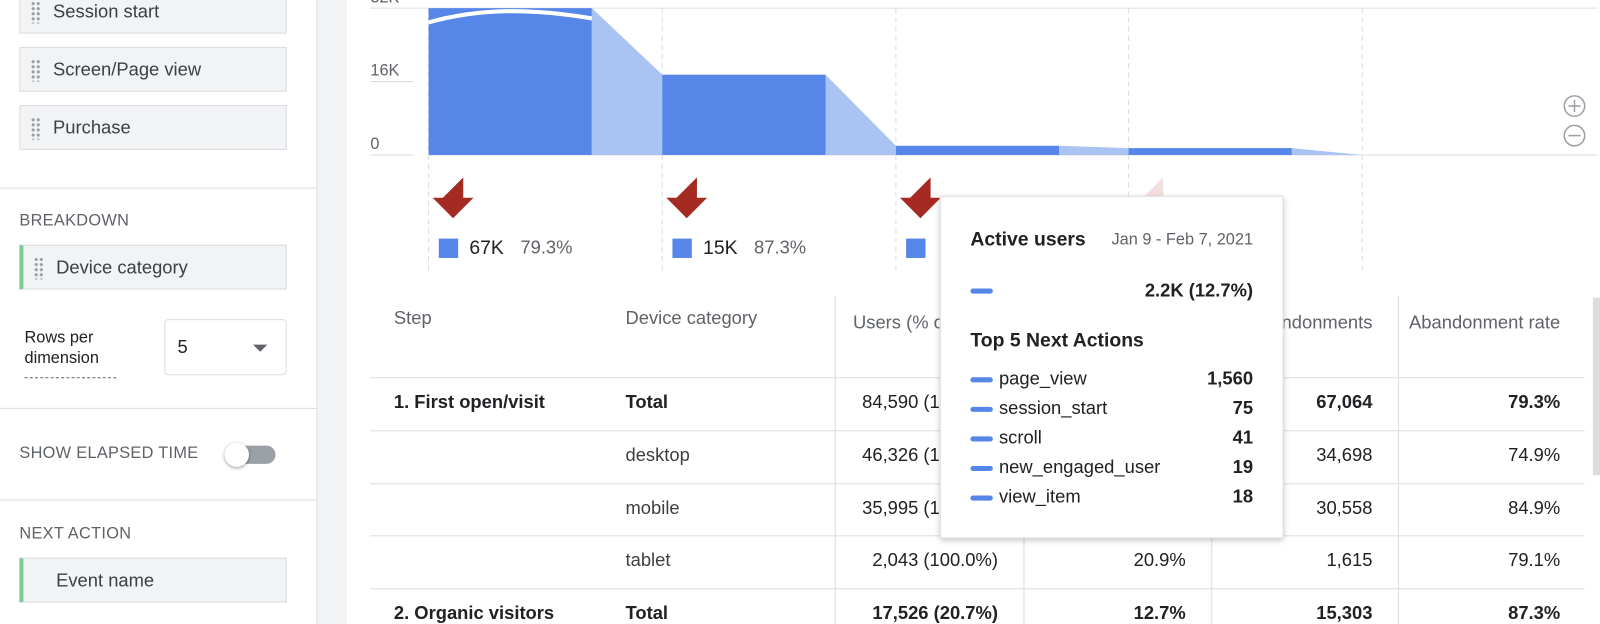 Image resolution: width=1600 pixels, height=624 pixels. What do you see at coordinates (92, 127) in the screenshot?
I see `step-label: Purchase` at bounding box center [92, 127].